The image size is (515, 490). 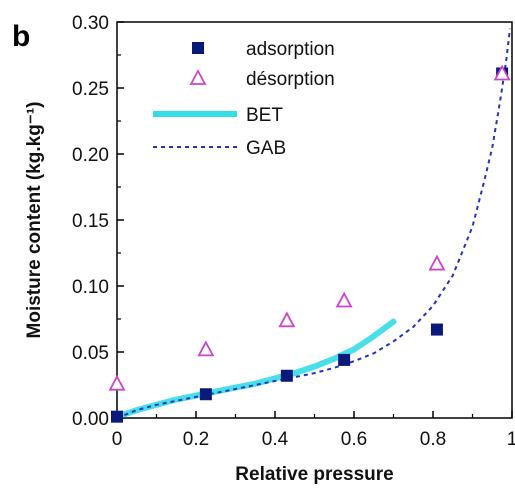 I want to click on y-tick-label: 0.05, so click(x=90, y=353).